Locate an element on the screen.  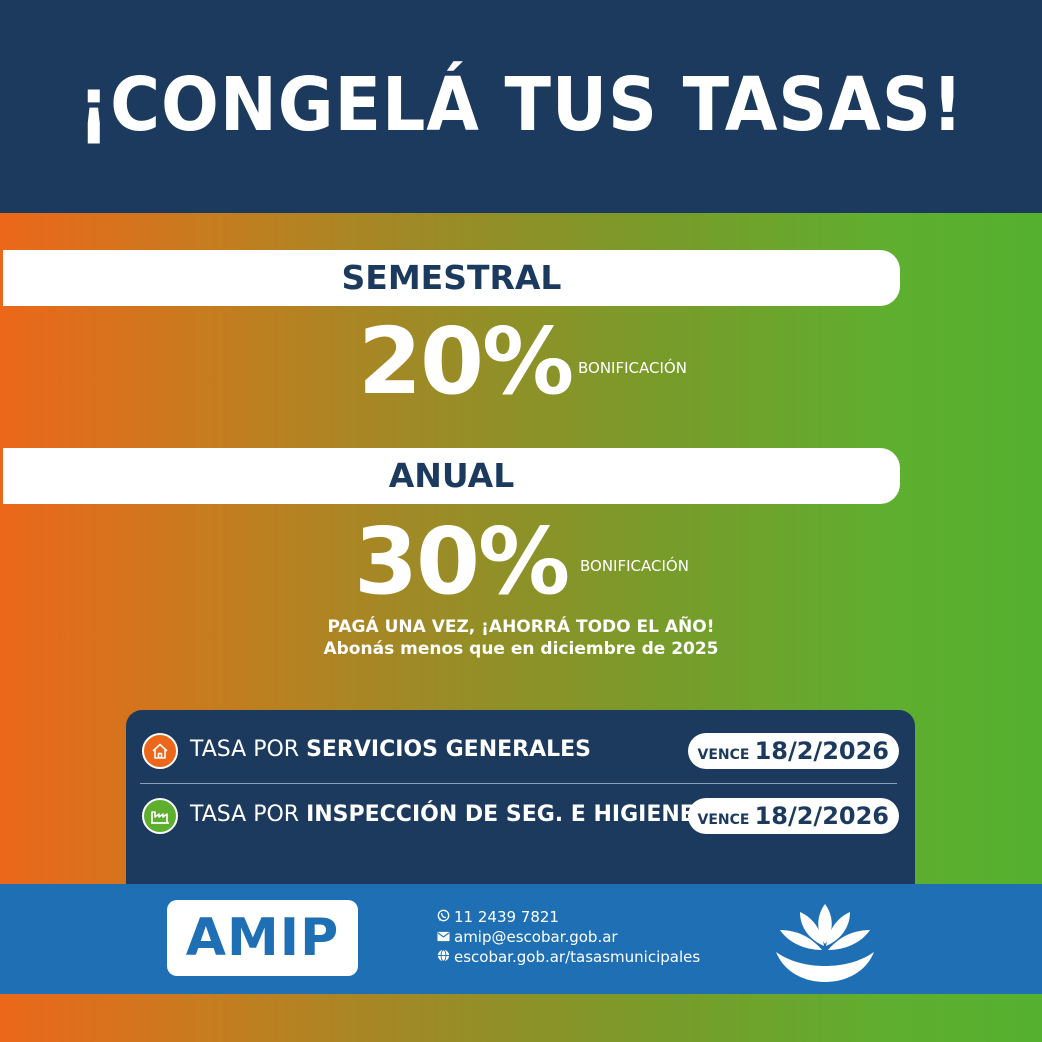
contact-website: escobar.gob.ar/tasasmunicipales is located at coordinates (567, 957).